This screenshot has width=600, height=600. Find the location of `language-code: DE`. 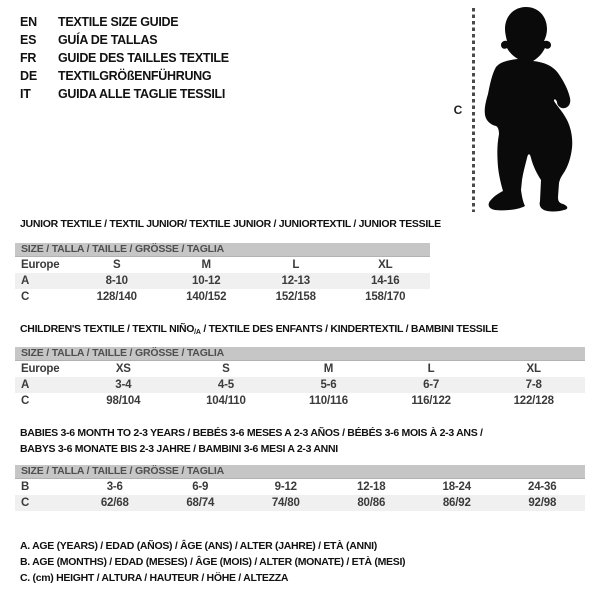

language-code: DE is located at coordinates (28, 76).